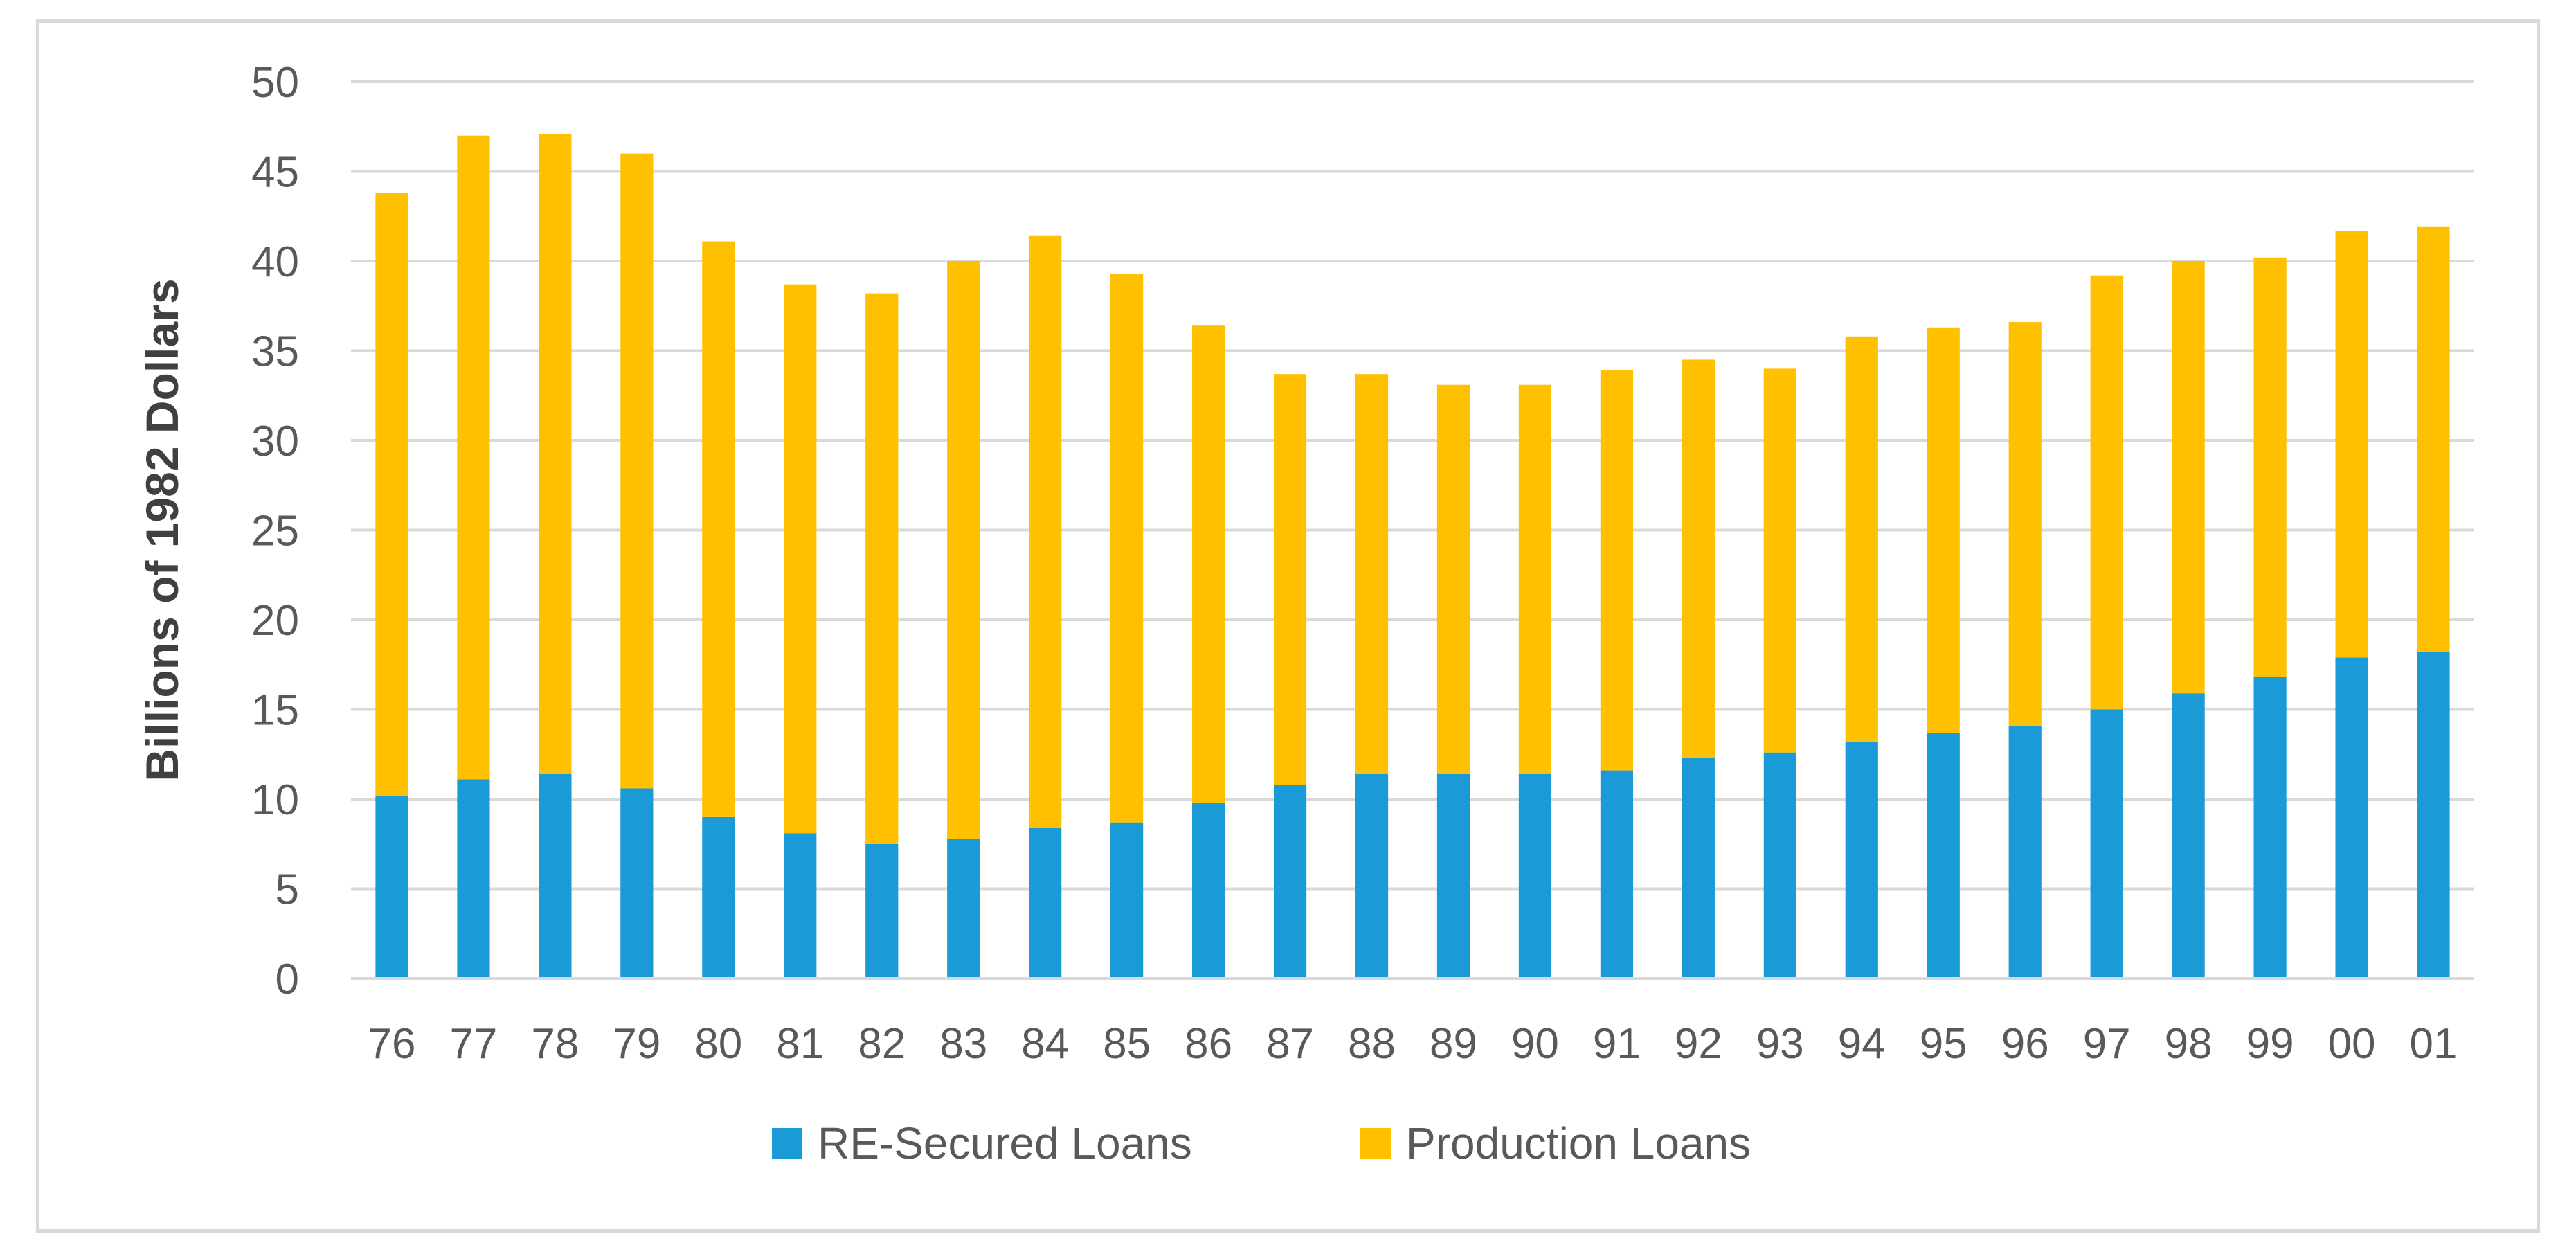  Describe the element at coordinates (800, 1044) in the screenshot. I see `x-tick-label: 81` at that location.